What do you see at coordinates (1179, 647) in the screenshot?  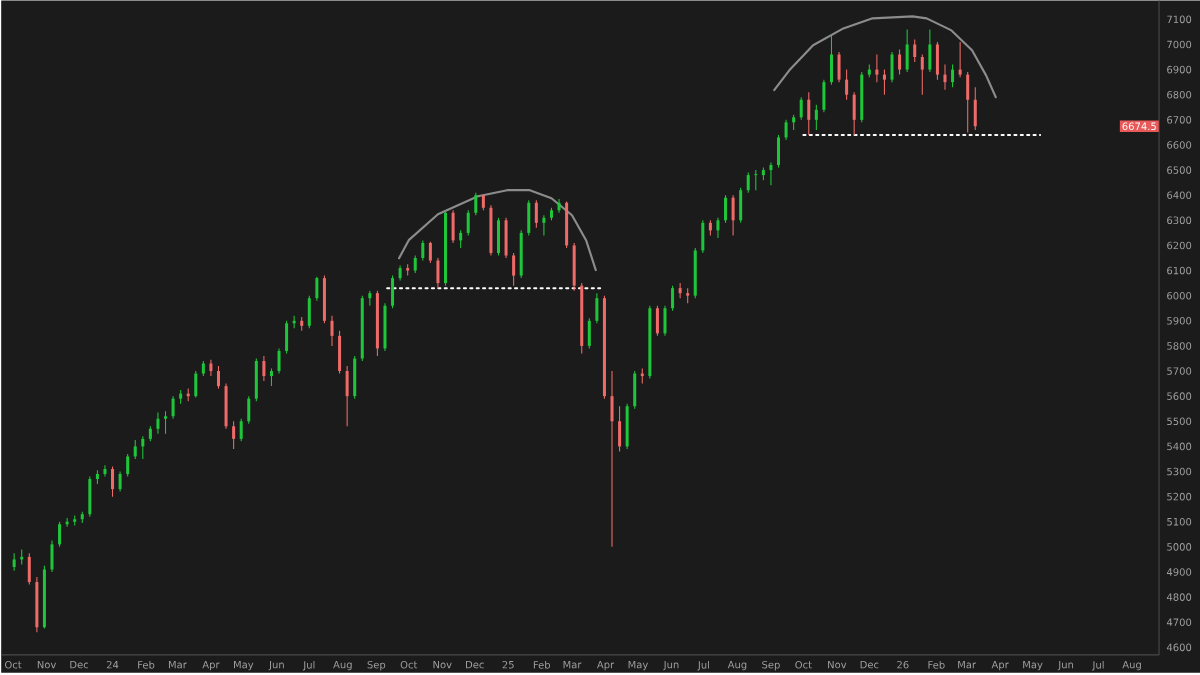 I see `y-tick-label: 4600` at bounding box center [1179, 647].